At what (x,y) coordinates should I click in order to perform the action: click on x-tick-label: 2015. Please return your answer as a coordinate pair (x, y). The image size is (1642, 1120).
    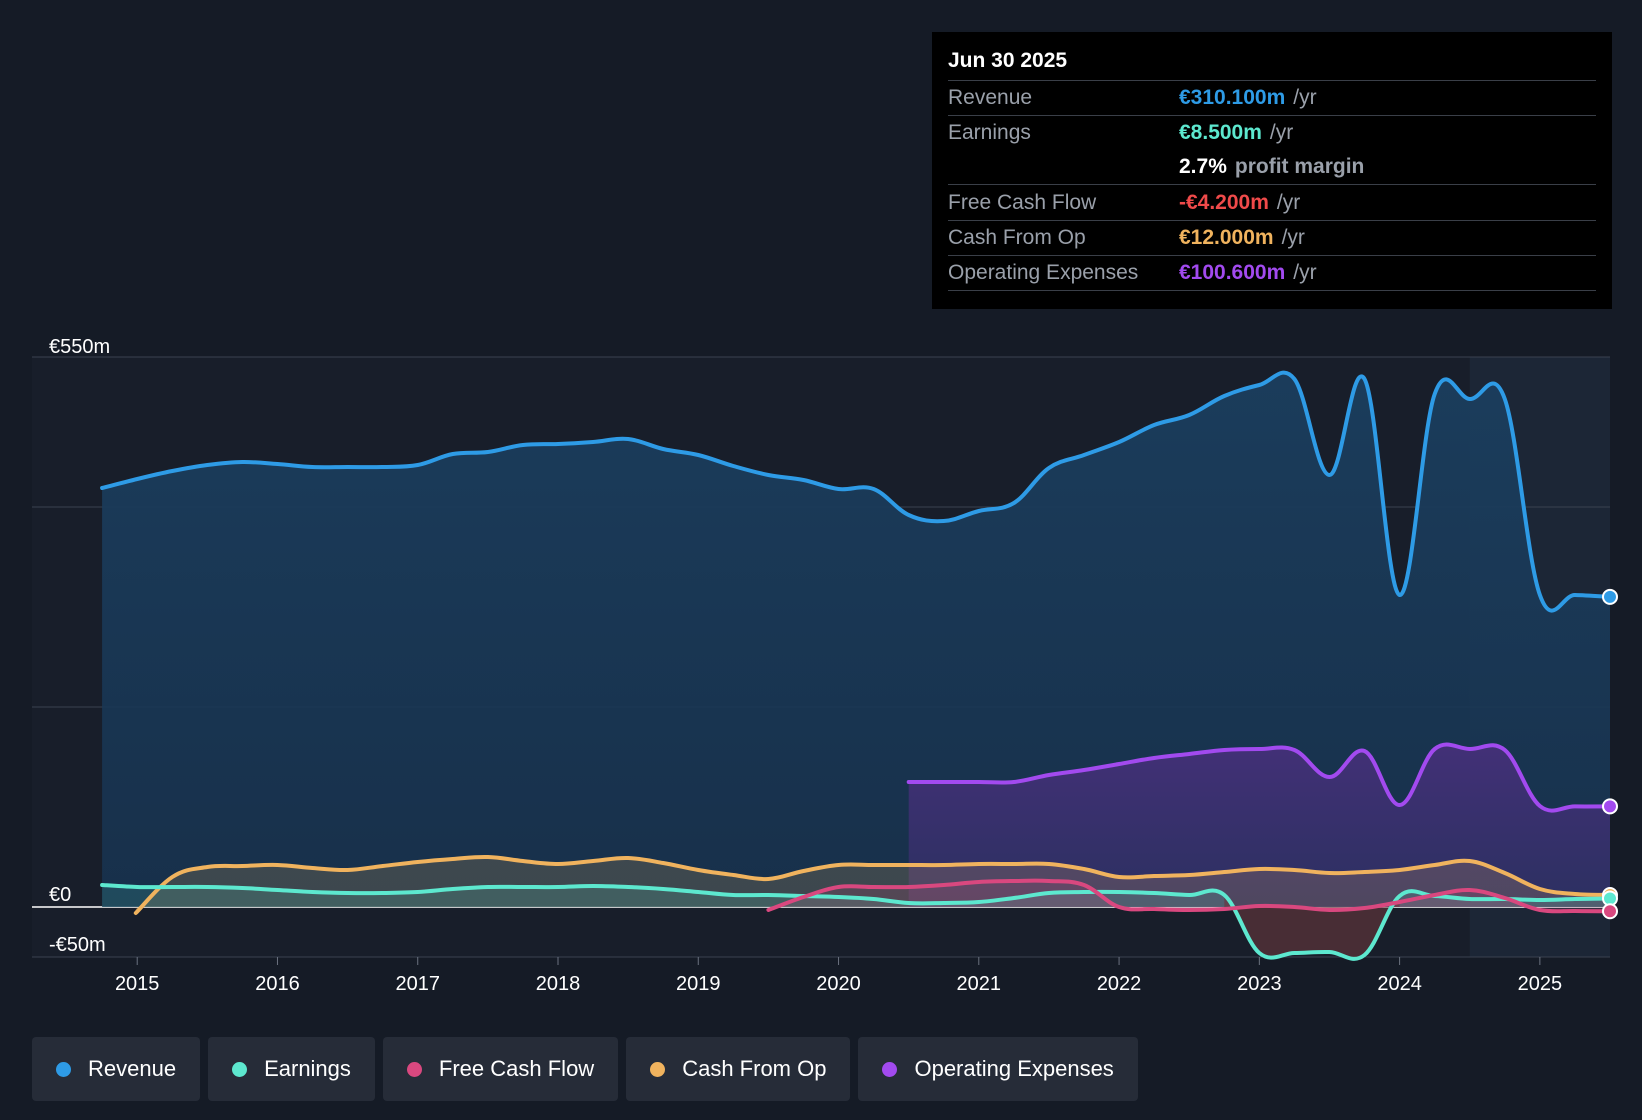
    Looking at the image, I should click on (137, 984).